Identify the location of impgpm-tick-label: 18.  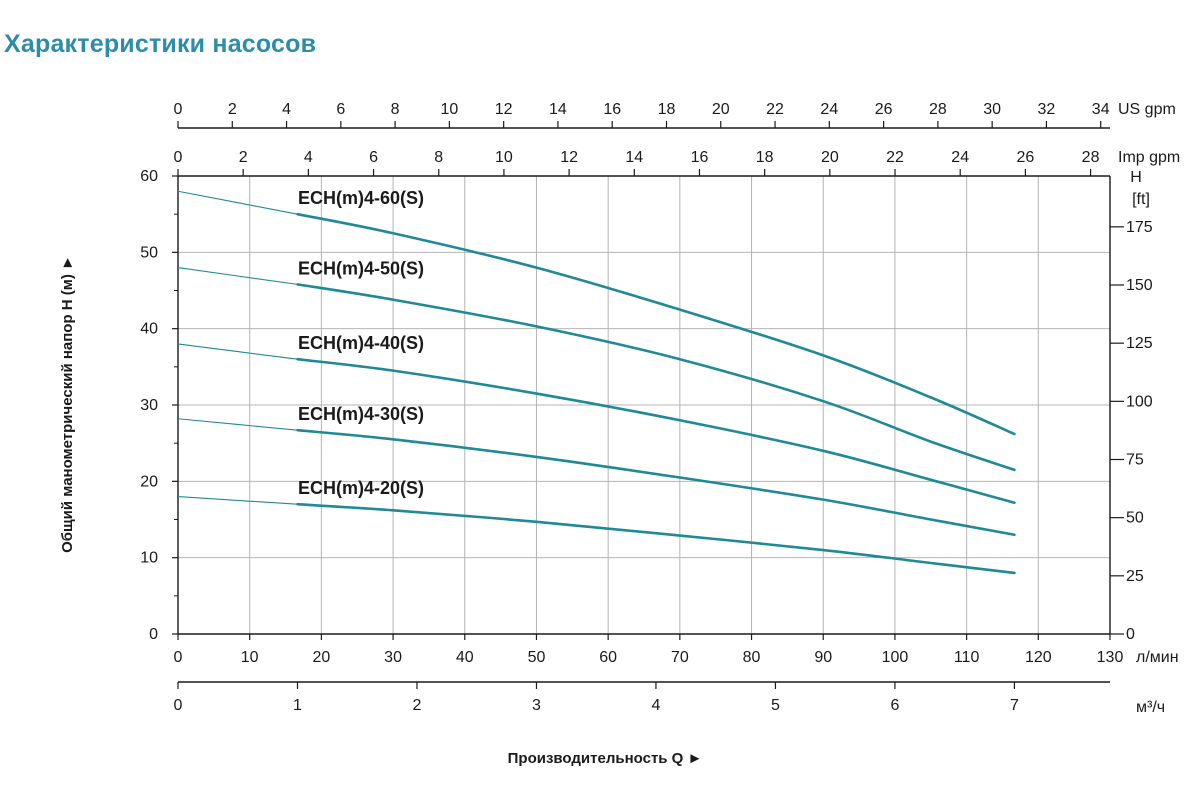
(765, 157).